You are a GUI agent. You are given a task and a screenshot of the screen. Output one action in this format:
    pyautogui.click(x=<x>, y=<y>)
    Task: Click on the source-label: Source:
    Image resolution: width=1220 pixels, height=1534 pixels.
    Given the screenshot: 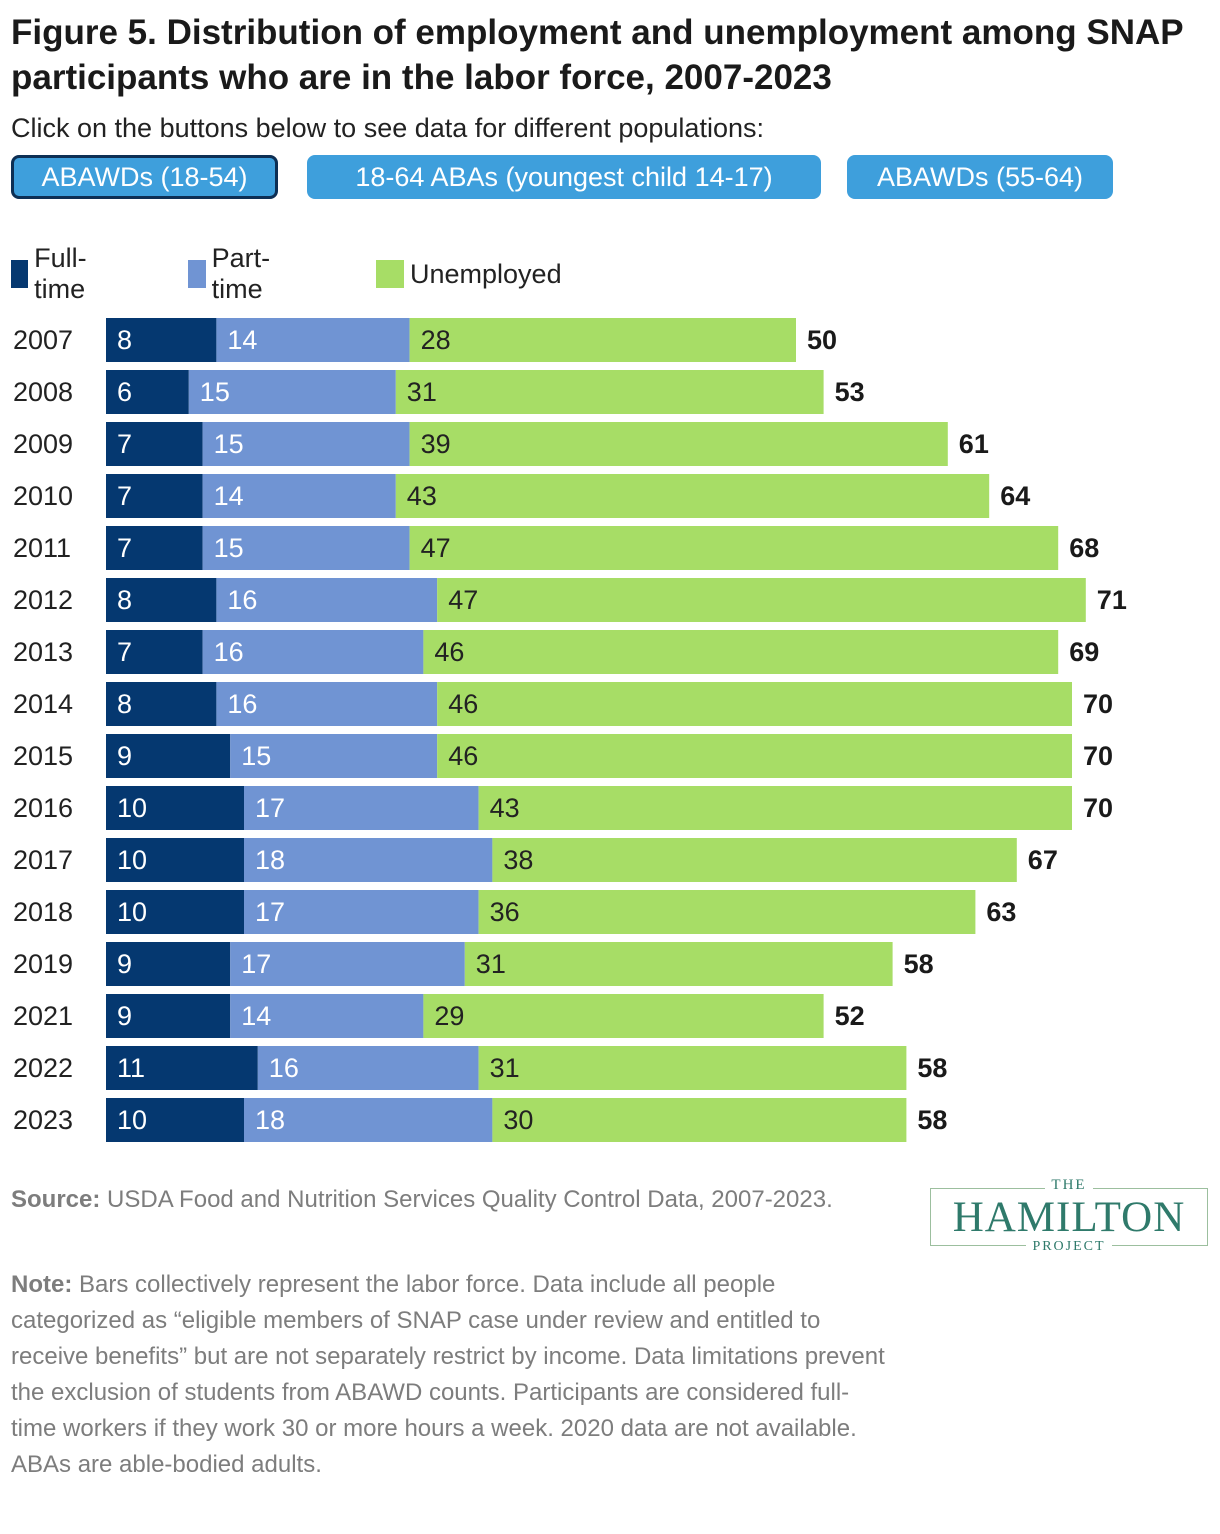 What is the action you would take?
    pyautogui.click(x=56, y=1199)
    